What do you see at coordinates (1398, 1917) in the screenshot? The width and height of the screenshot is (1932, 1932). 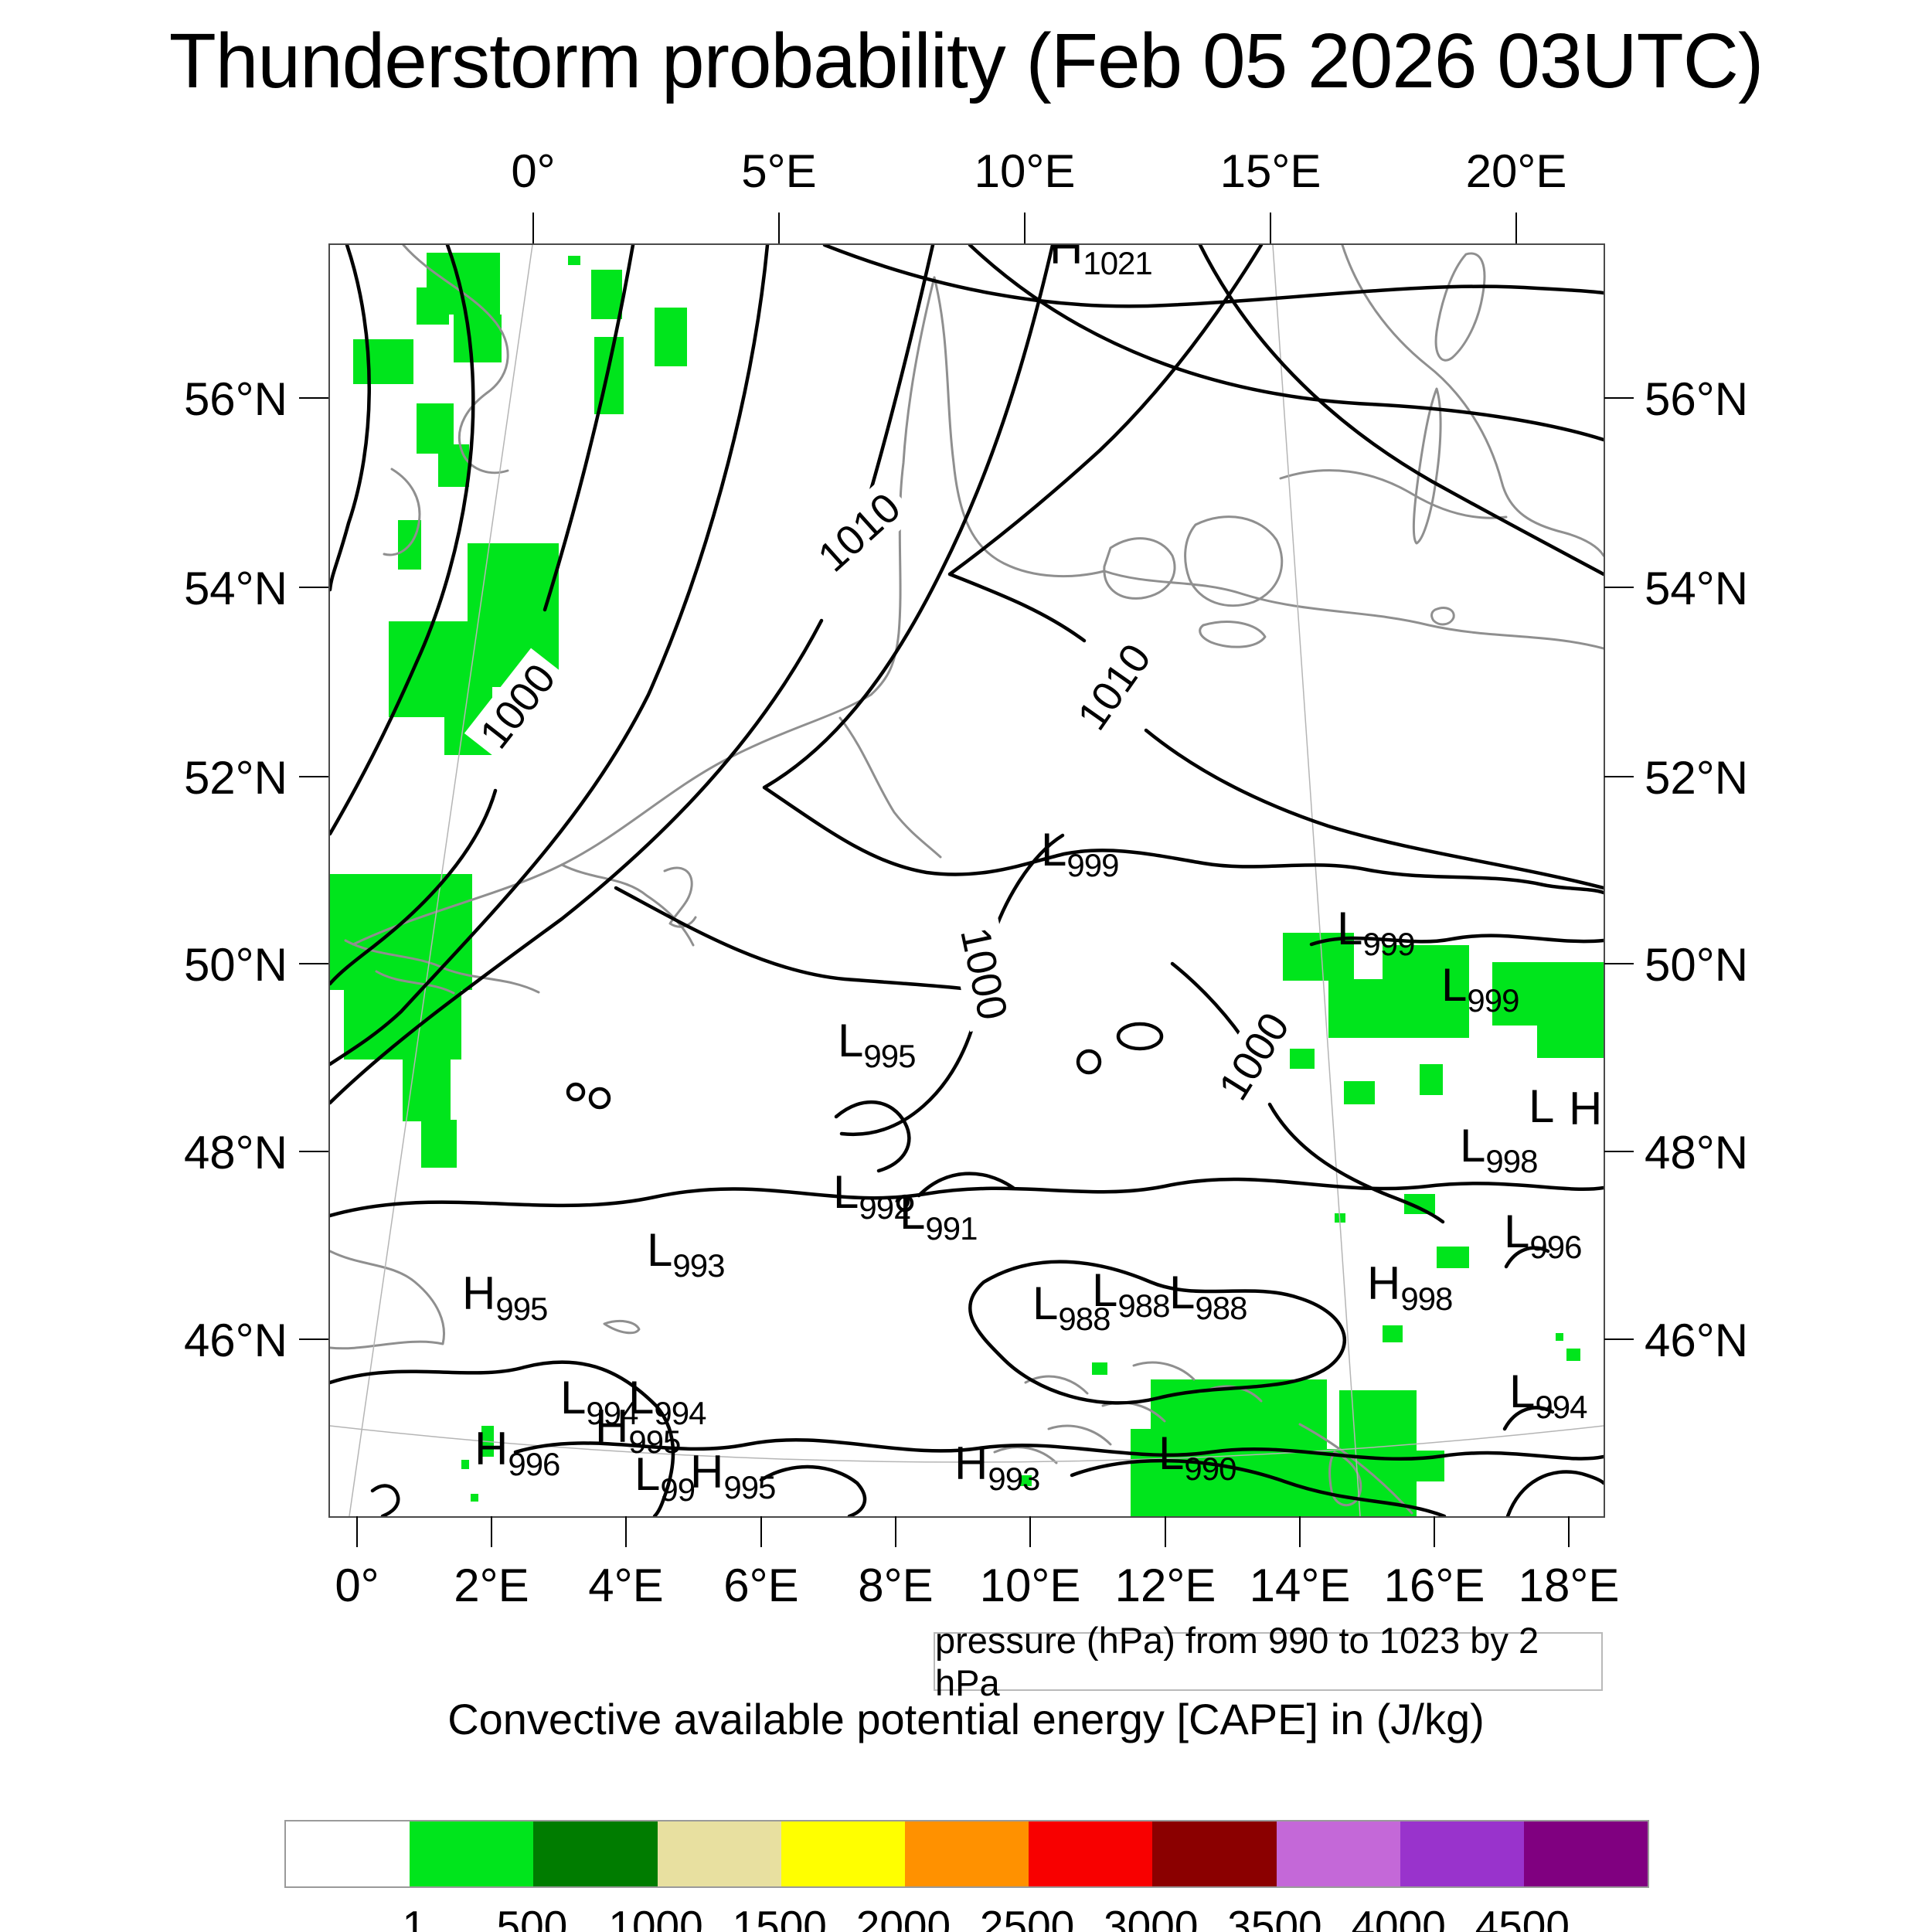 I see `cape-colorbar-tick-label: 4000` at bounding box center [1398, 1917].